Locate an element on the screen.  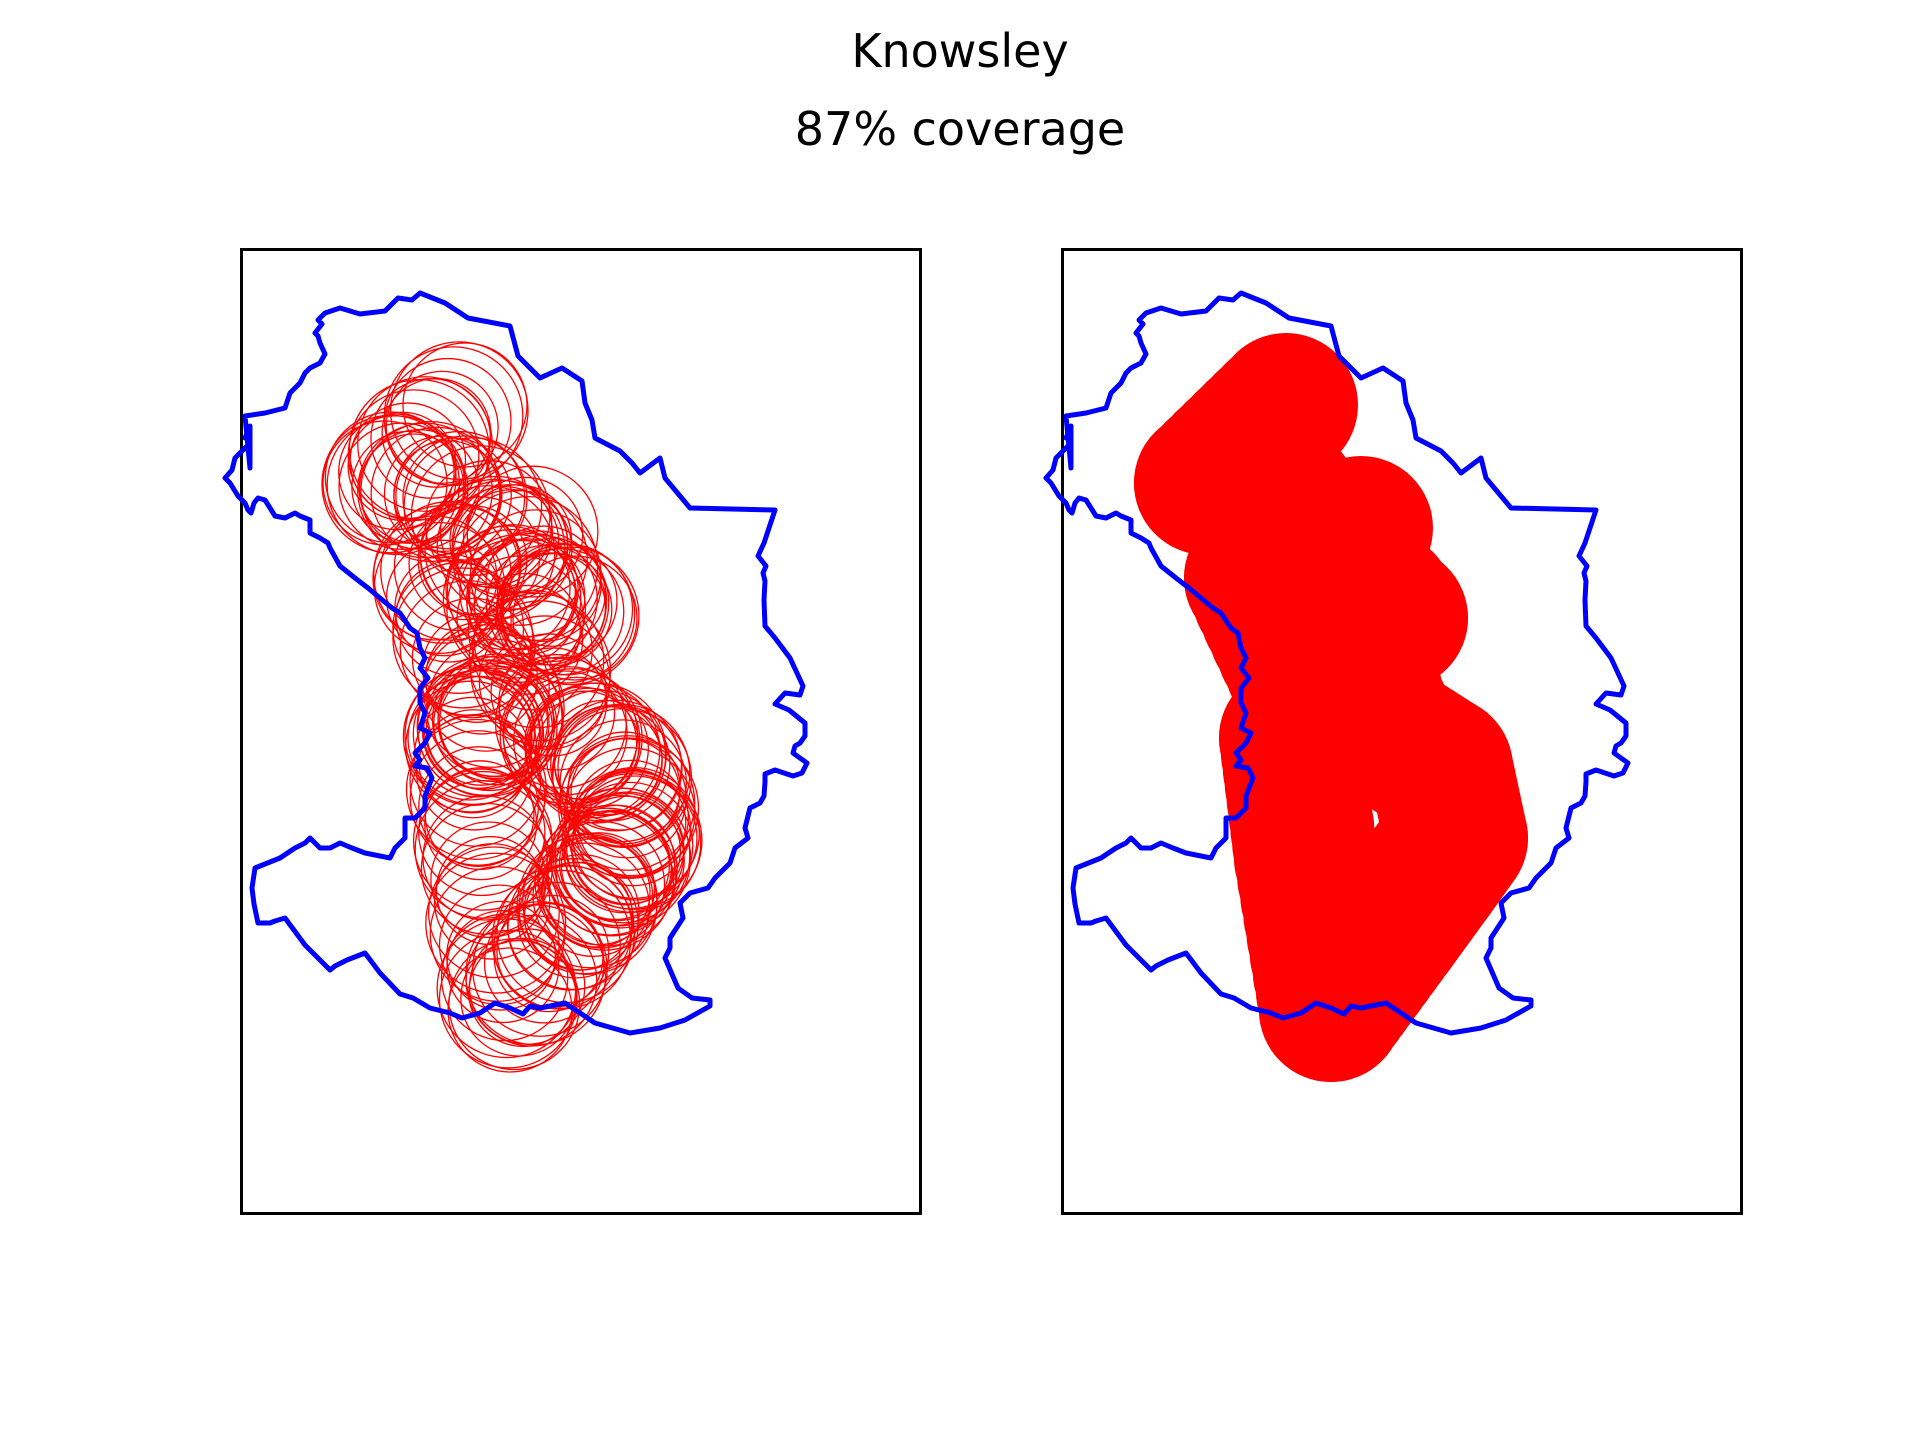
figure-title: Knowsley is located at coordinates (960, 51).